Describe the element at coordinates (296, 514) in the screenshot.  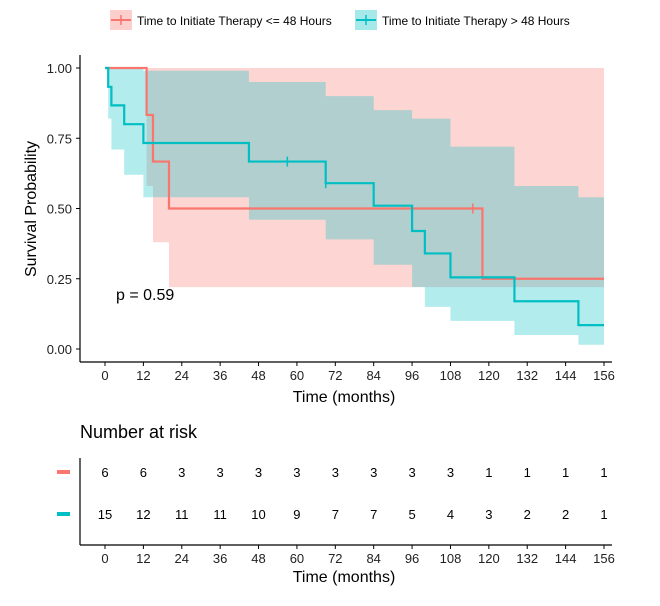
I see `risk-count: 9` at that location.